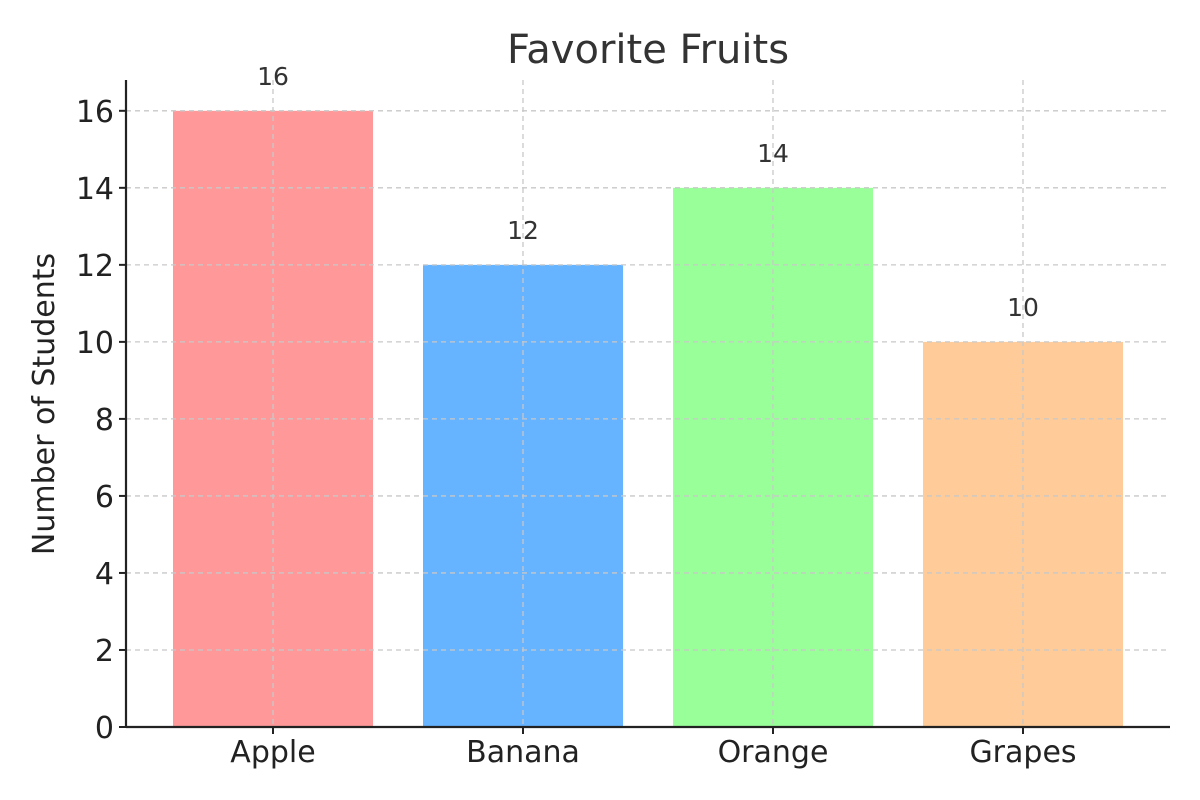  Describe the element at coordinates (95, 112) in the screenshot. I see `y-tick-label: 16` at that location.